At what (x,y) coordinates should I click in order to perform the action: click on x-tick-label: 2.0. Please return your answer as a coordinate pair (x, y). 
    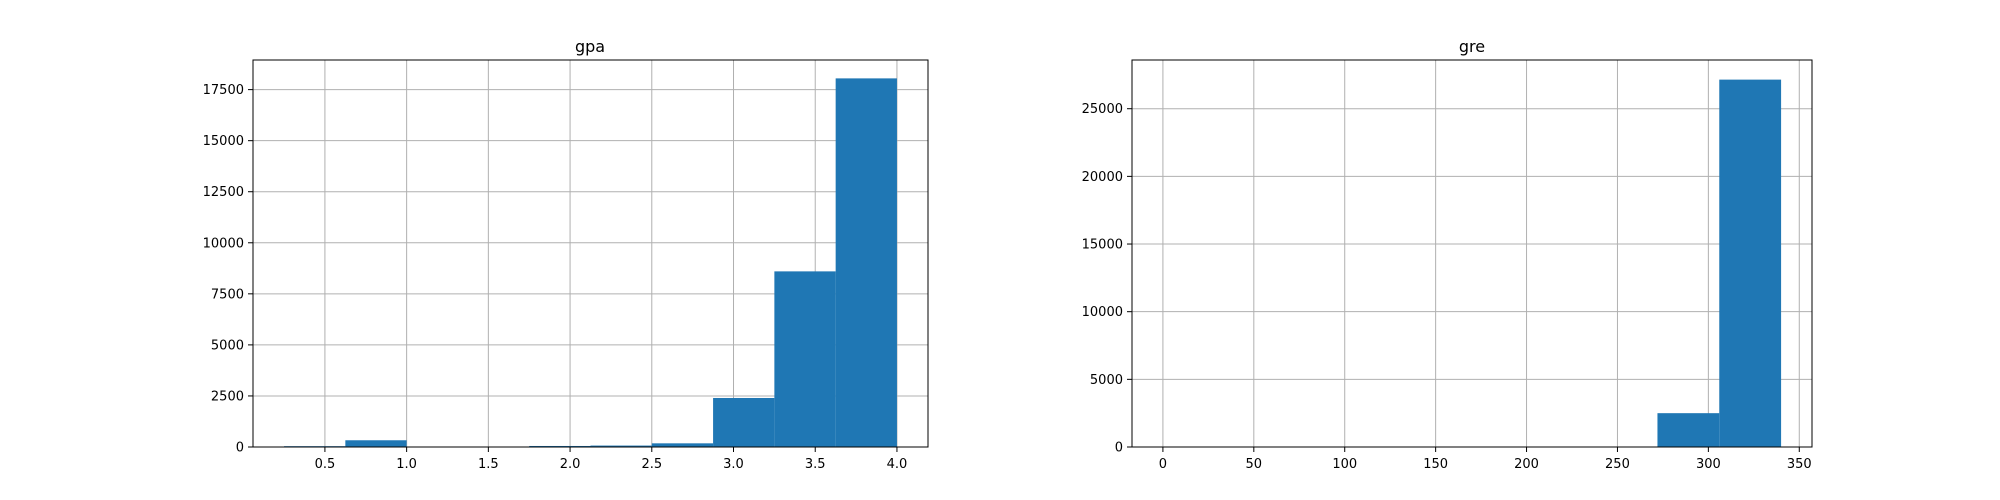
    Looking at the image, I should click on (570, 464).